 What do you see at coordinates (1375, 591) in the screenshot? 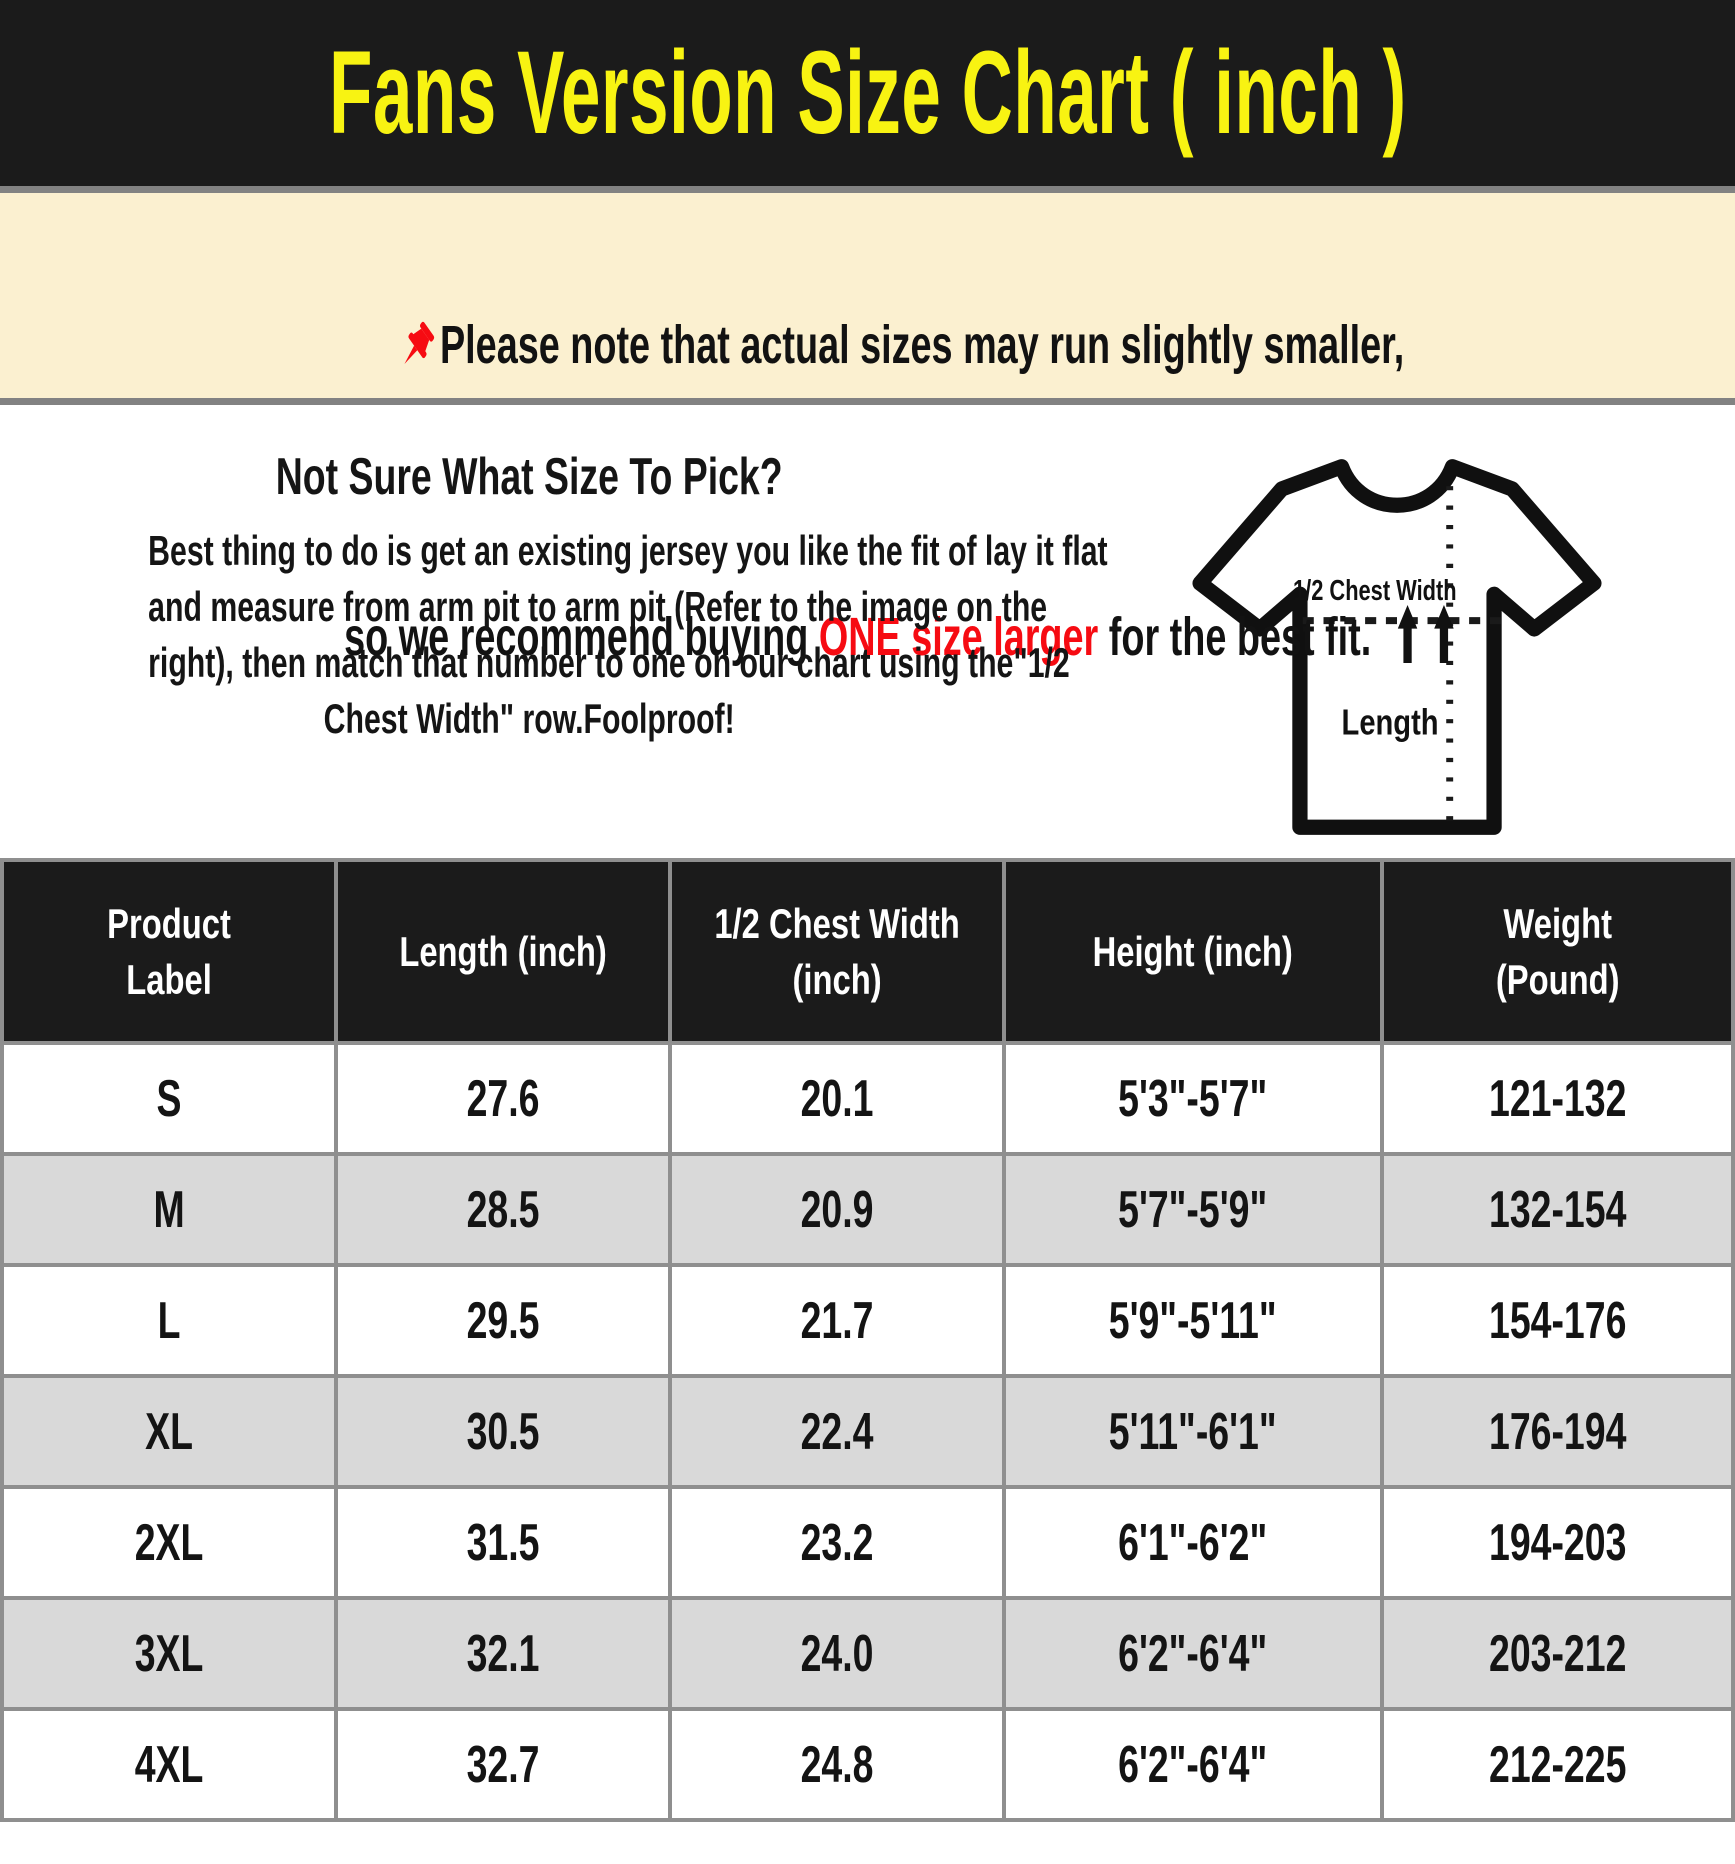
I see `chest-width-label: 1/2 Chest Width` at bounding box center [1375, 591].